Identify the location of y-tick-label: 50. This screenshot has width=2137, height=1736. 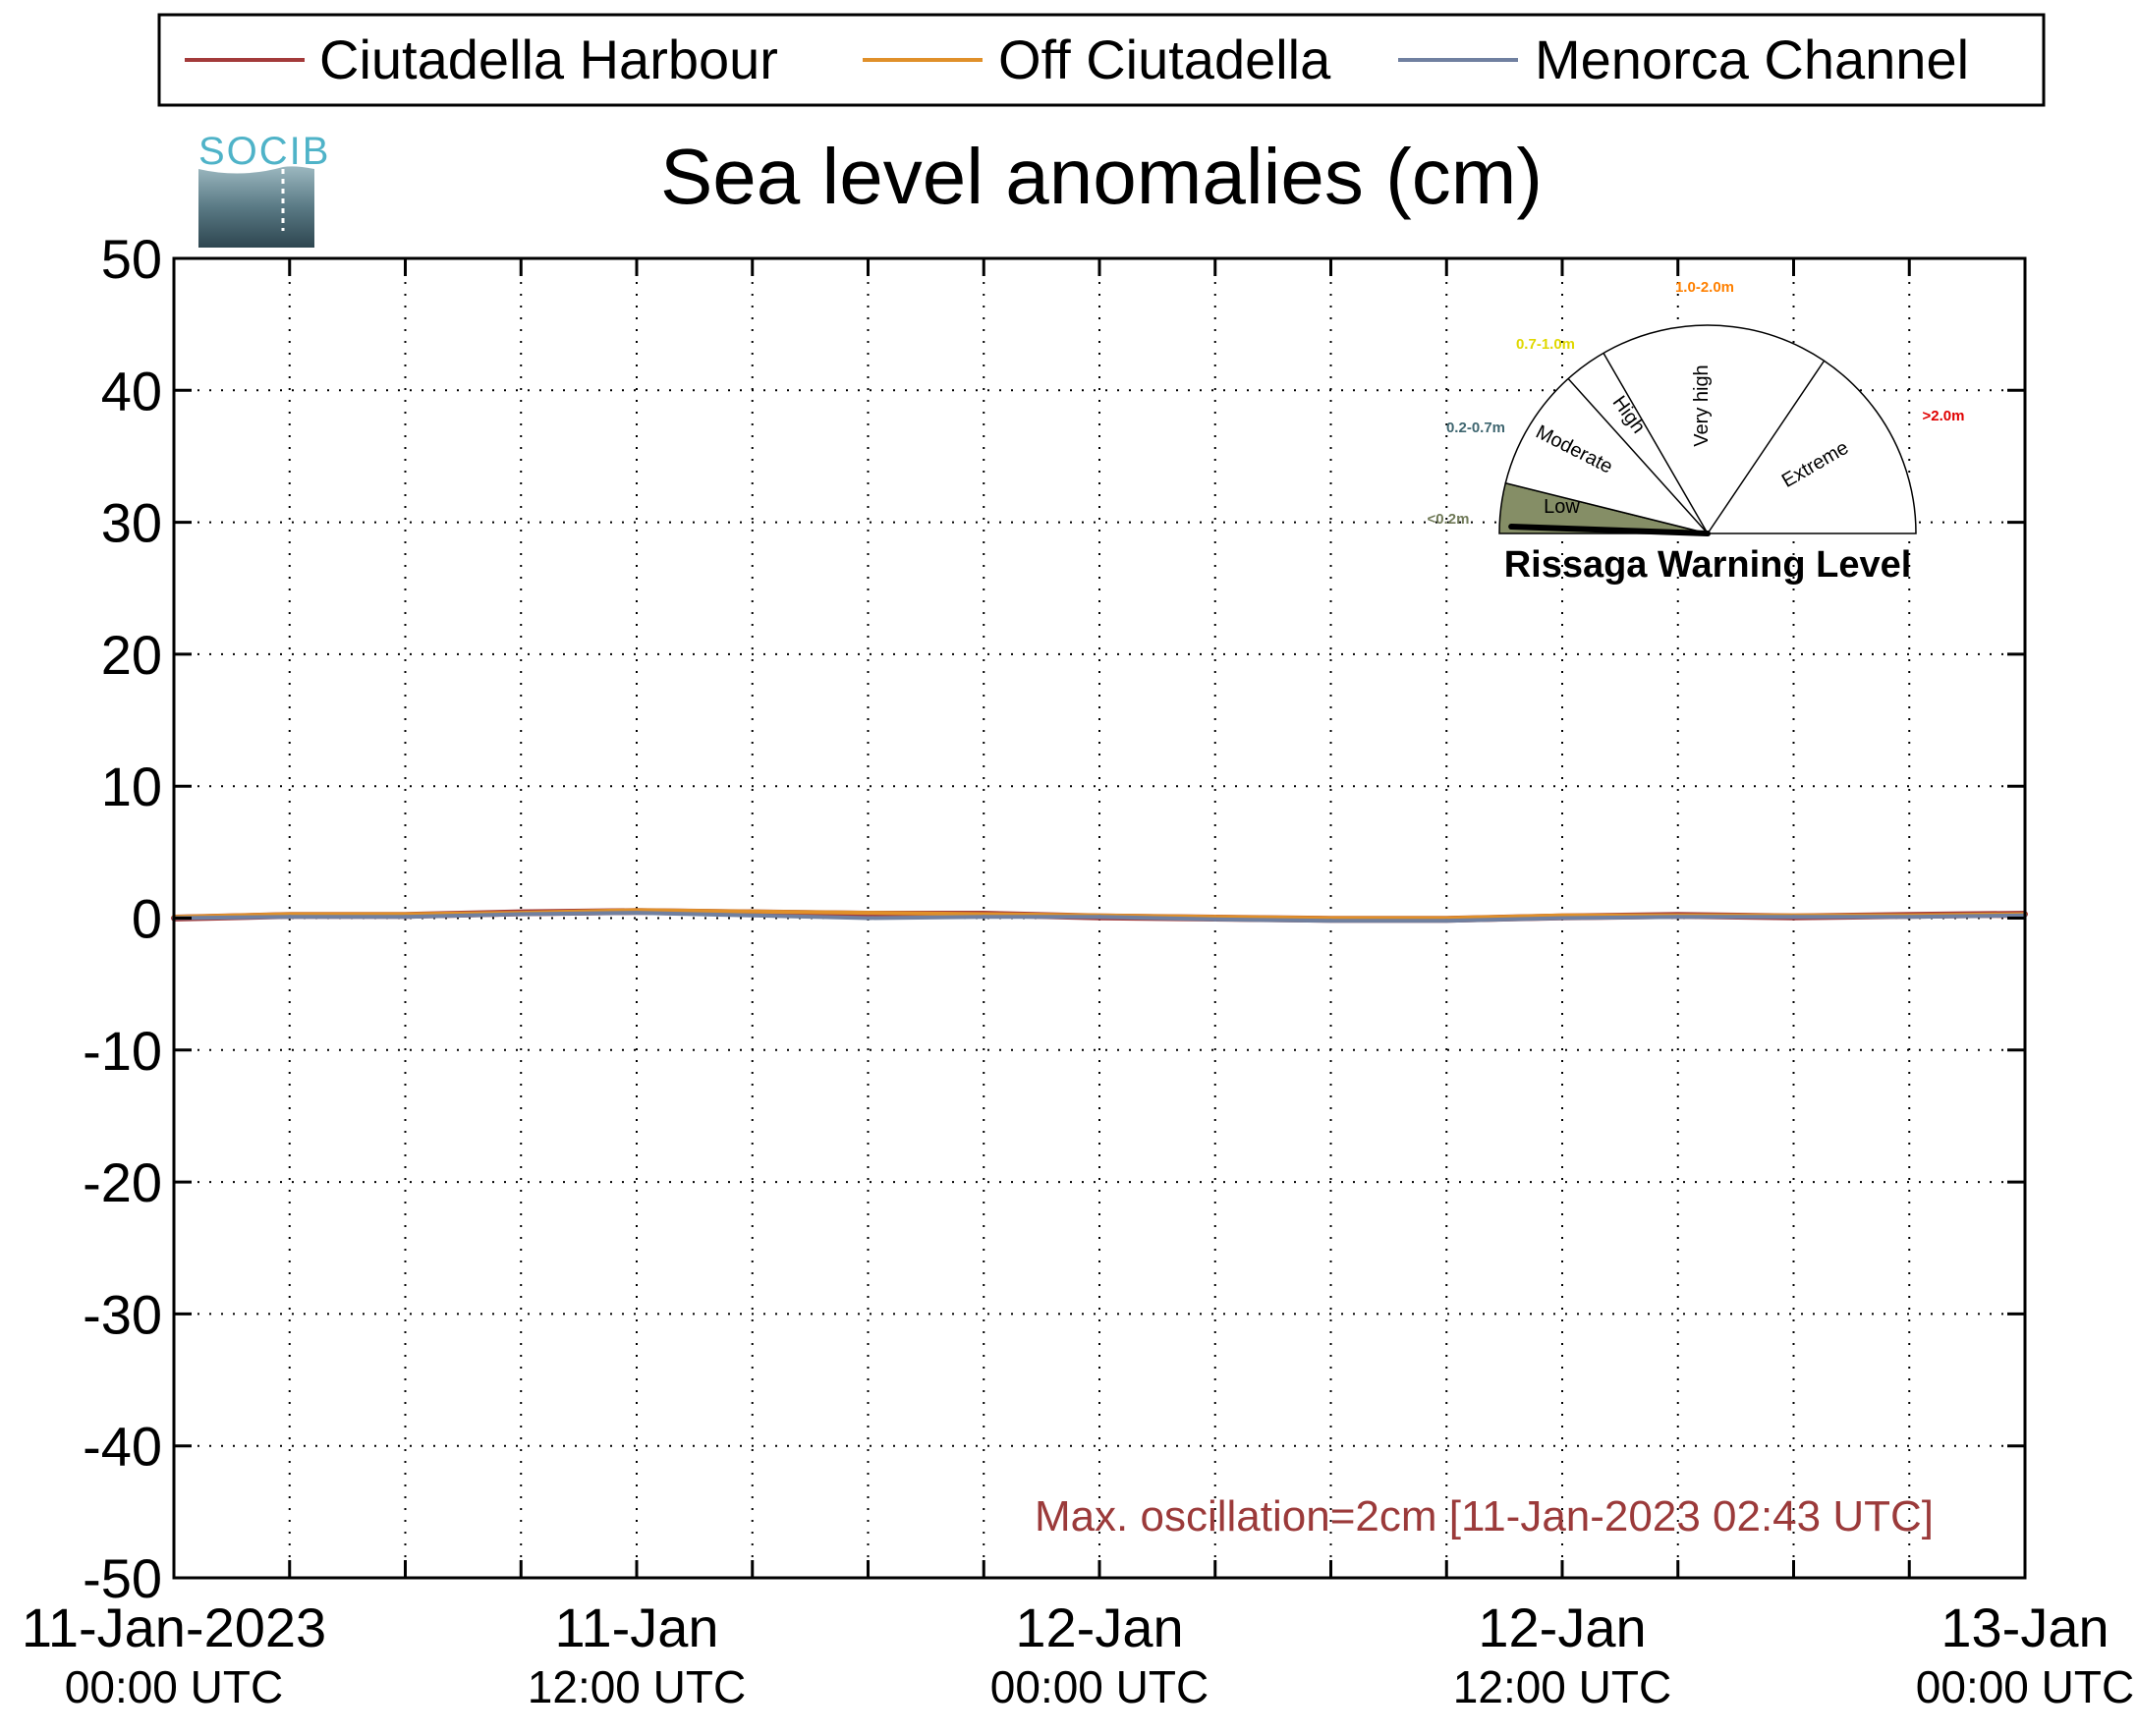
(131, 259).